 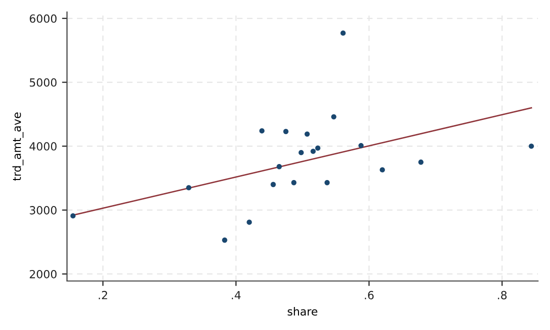 What do you see at coordinates (103, 295) in the screenshot?
I see `x-tick-label: .2` at bounding box center [103, 295].